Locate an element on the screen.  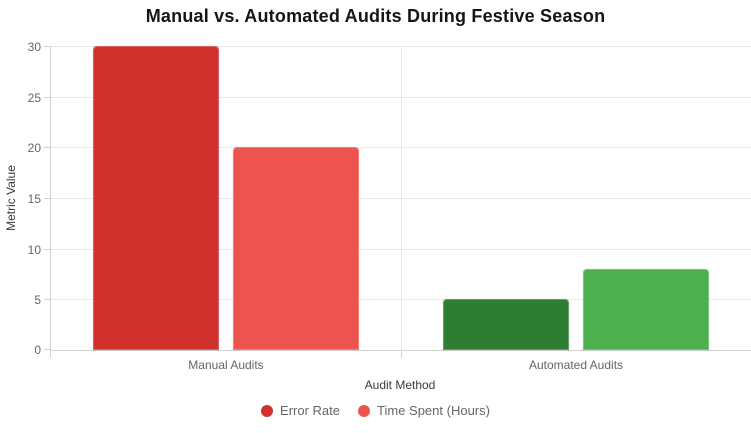
y-axis-title: Metric Value is located at coordinates (11, 198).